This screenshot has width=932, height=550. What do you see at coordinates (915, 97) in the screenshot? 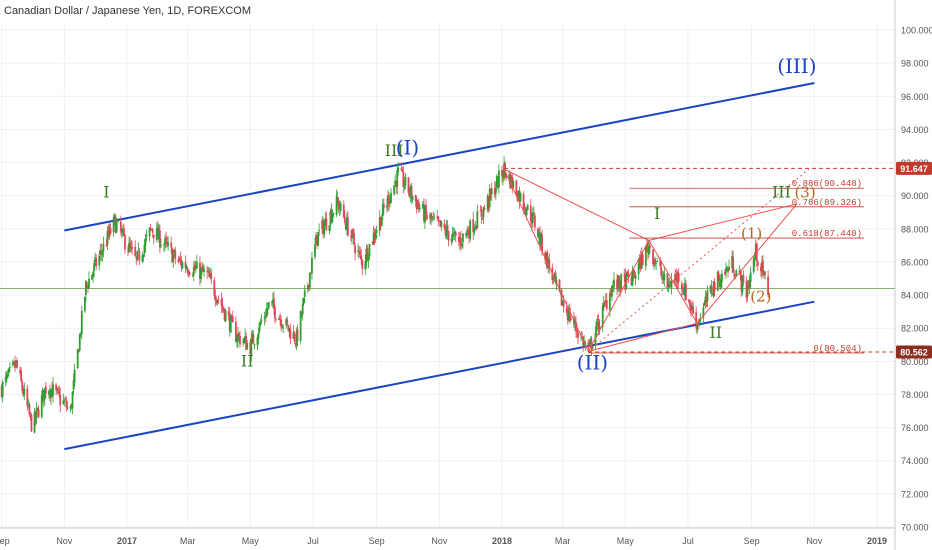
I see `y-tick-label: 96.000` at bounding box center [915, 97].